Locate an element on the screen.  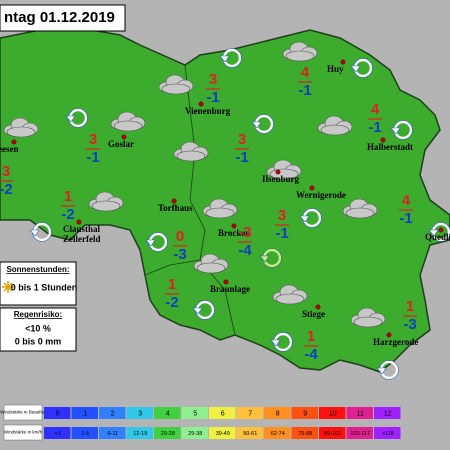
sun-title: Sonnenstunden: is located at coordinates (37, 269).